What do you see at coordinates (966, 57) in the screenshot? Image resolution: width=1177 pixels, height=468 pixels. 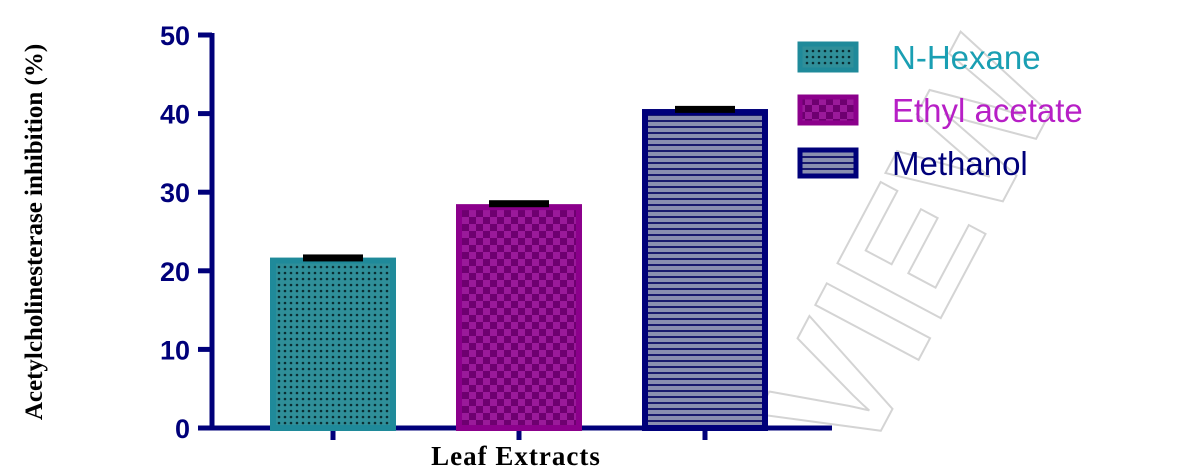 I see `legend-label: N-Hexane` at bounding box center [966, 57].